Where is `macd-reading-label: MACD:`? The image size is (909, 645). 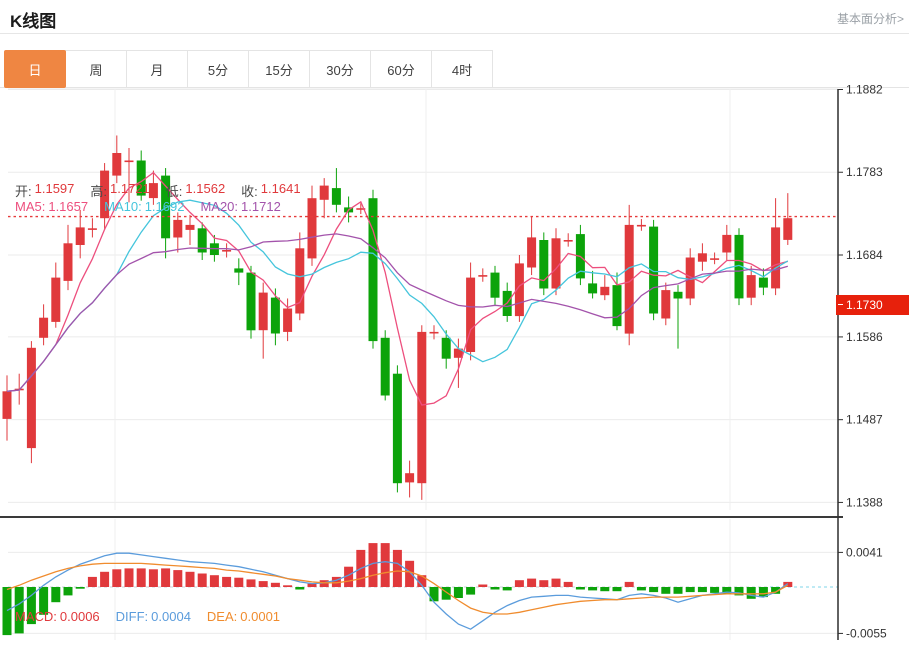 macd-reading-label: MACD: is located at coordinates (36, 616).